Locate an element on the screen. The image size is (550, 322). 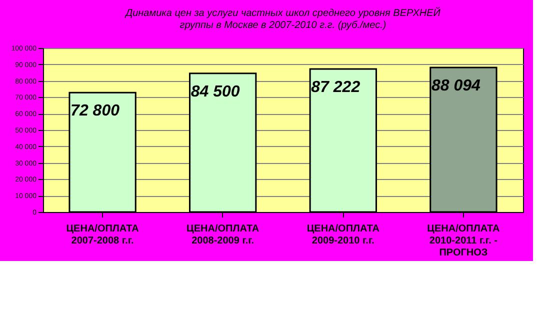
x-tick-label: ЦЕНА/ОПЛАТА 2008-2009 г.г. is located at coordinates (223, 235).